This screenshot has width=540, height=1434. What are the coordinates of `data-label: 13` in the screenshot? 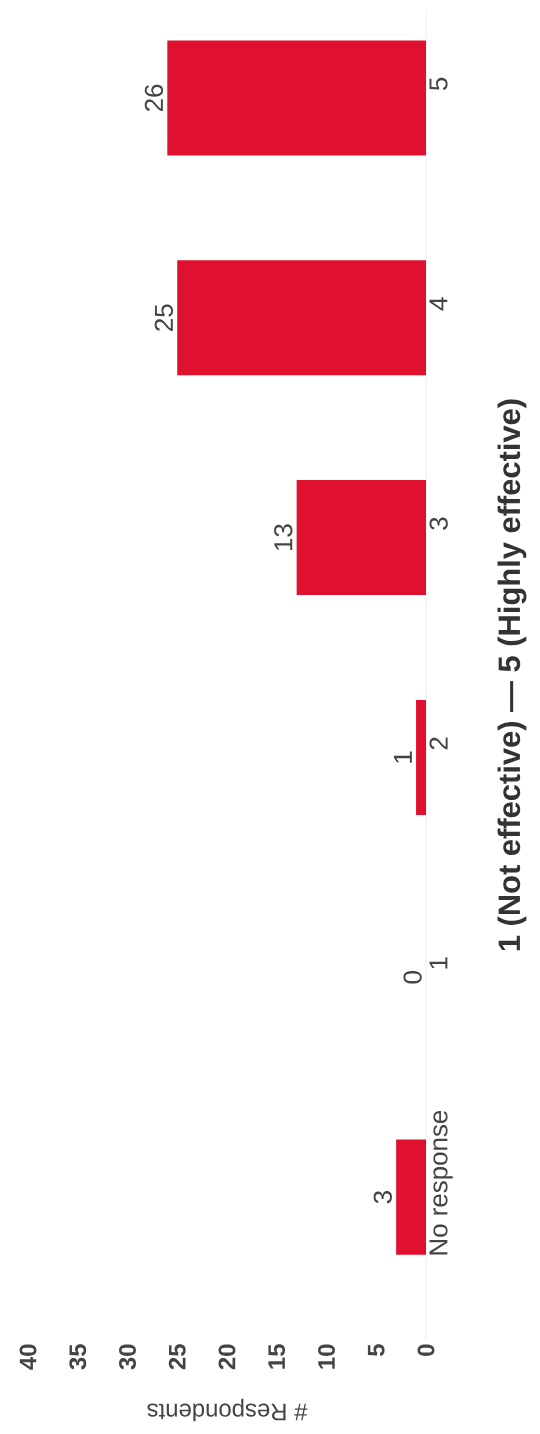 It's located at (283, 537).